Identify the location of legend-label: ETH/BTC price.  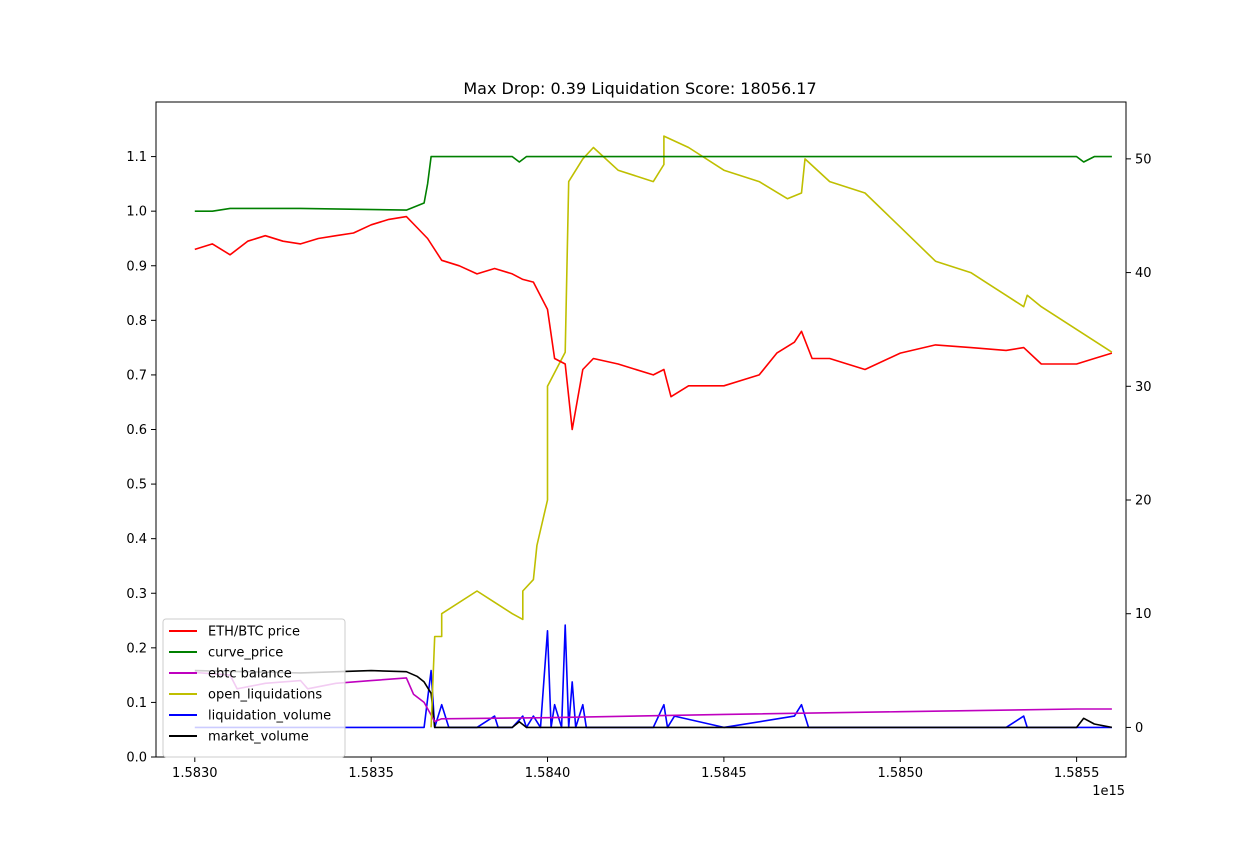
(254, 632).